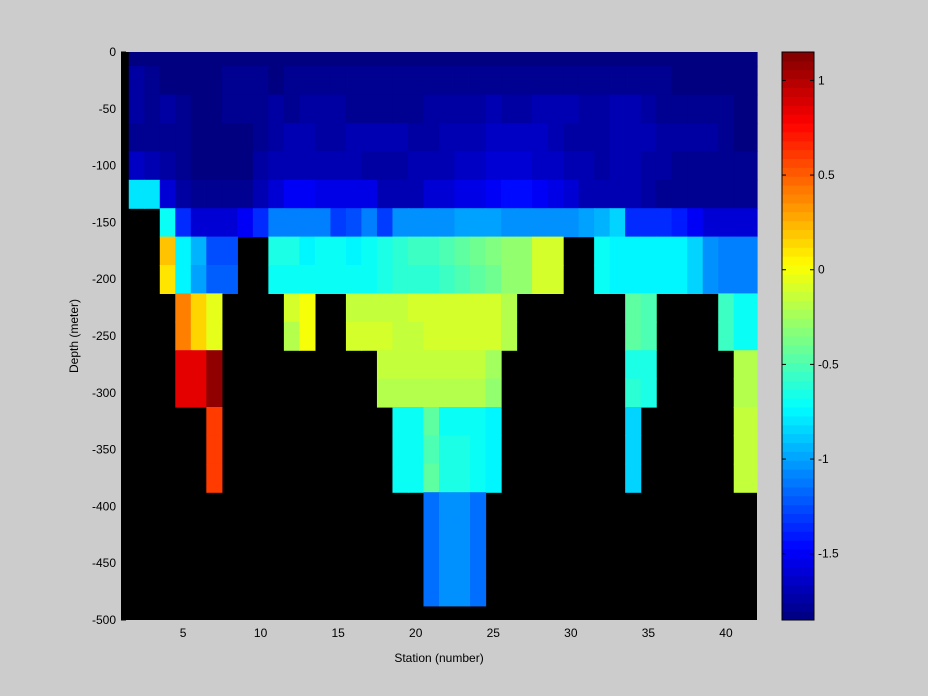  What do you see at coordinates (416, 633) in the screenshot?
I see `x-tick-label: 20` at bounding box center [416, 633].